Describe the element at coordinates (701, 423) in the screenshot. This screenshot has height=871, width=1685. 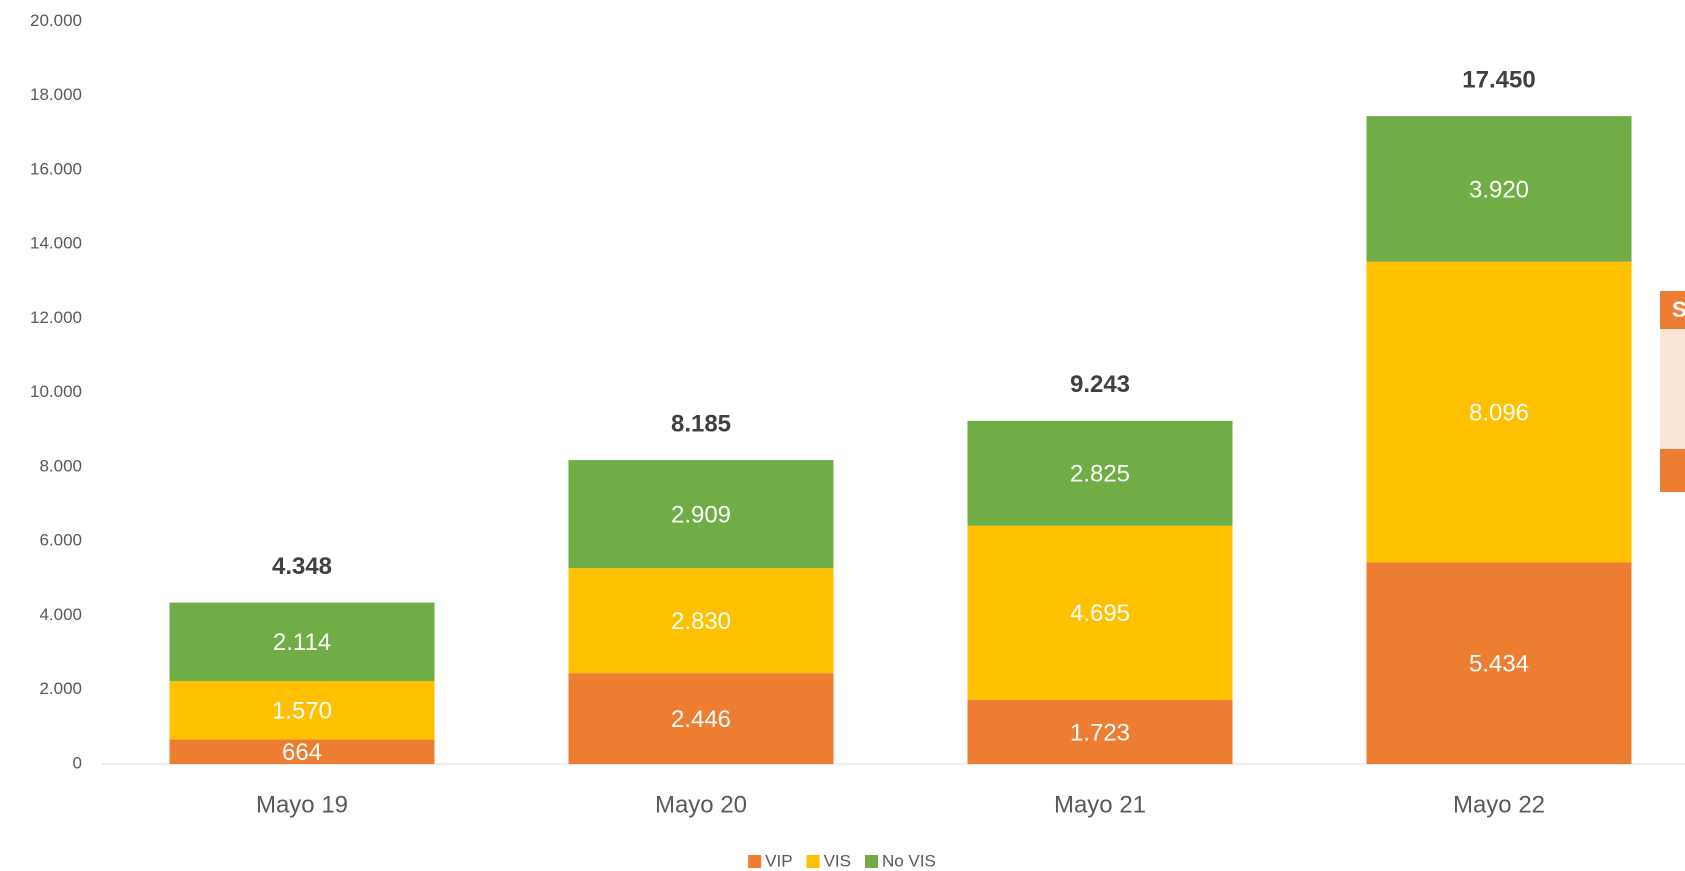
I see `total-label: 8.185` at that location.